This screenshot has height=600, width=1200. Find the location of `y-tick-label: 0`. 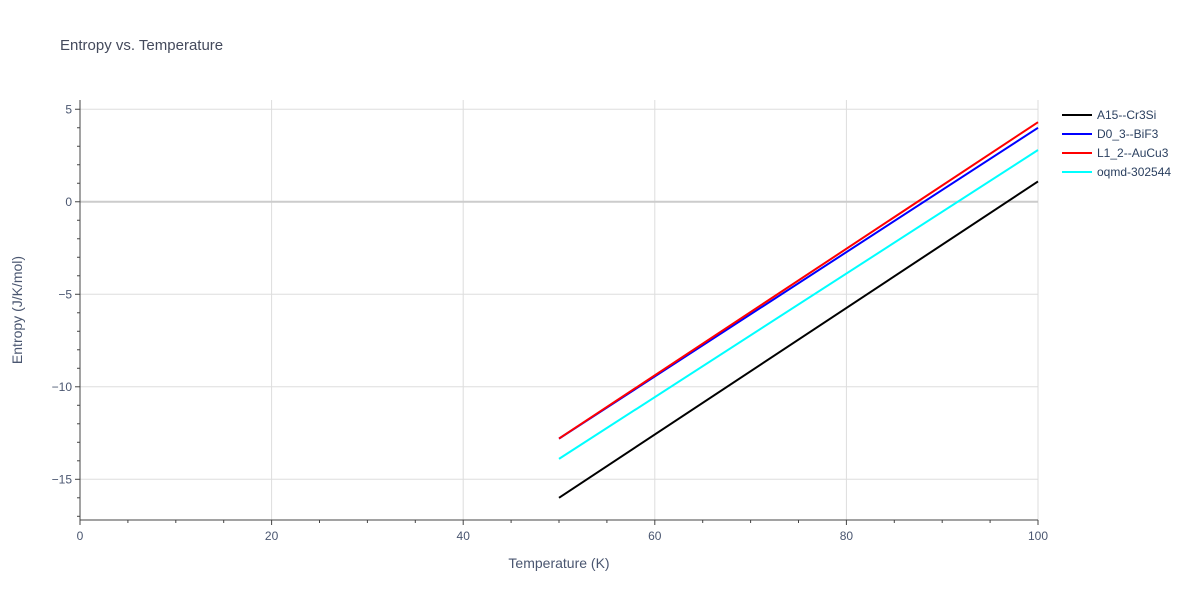

y-tick-label: 0 is located at coordinates (68, 202).